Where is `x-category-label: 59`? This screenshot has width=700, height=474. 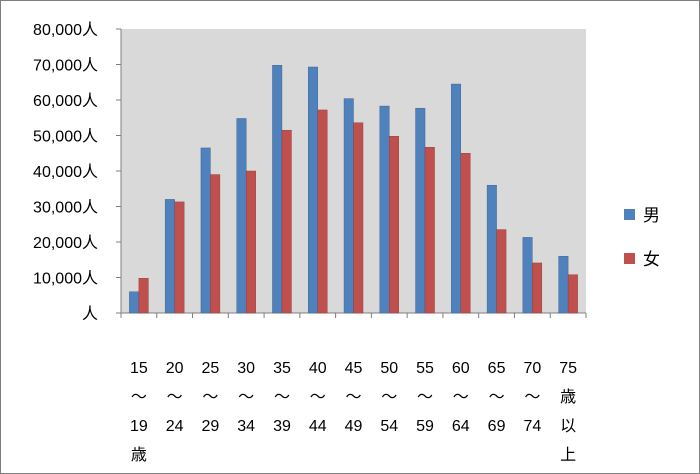
x-category-label: 59 is located at coordinates (425, 426).